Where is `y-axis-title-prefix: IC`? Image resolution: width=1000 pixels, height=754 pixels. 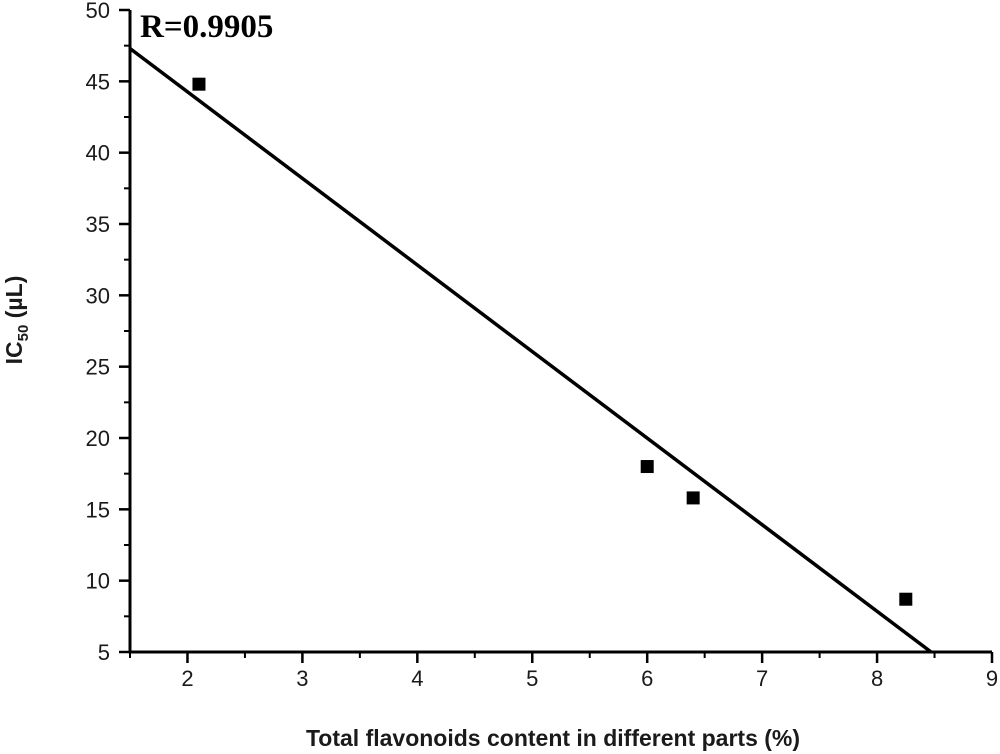
y-axis-title-prefix: IC is located at coordinates (14, 352).